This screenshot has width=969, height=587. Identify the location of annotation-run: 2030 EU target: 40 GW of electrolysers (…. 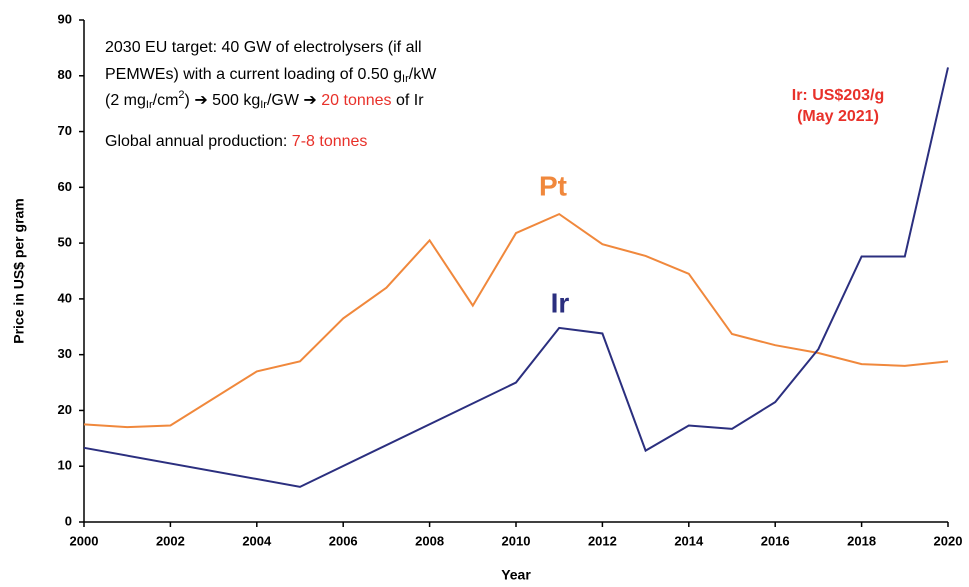
(263, 47).